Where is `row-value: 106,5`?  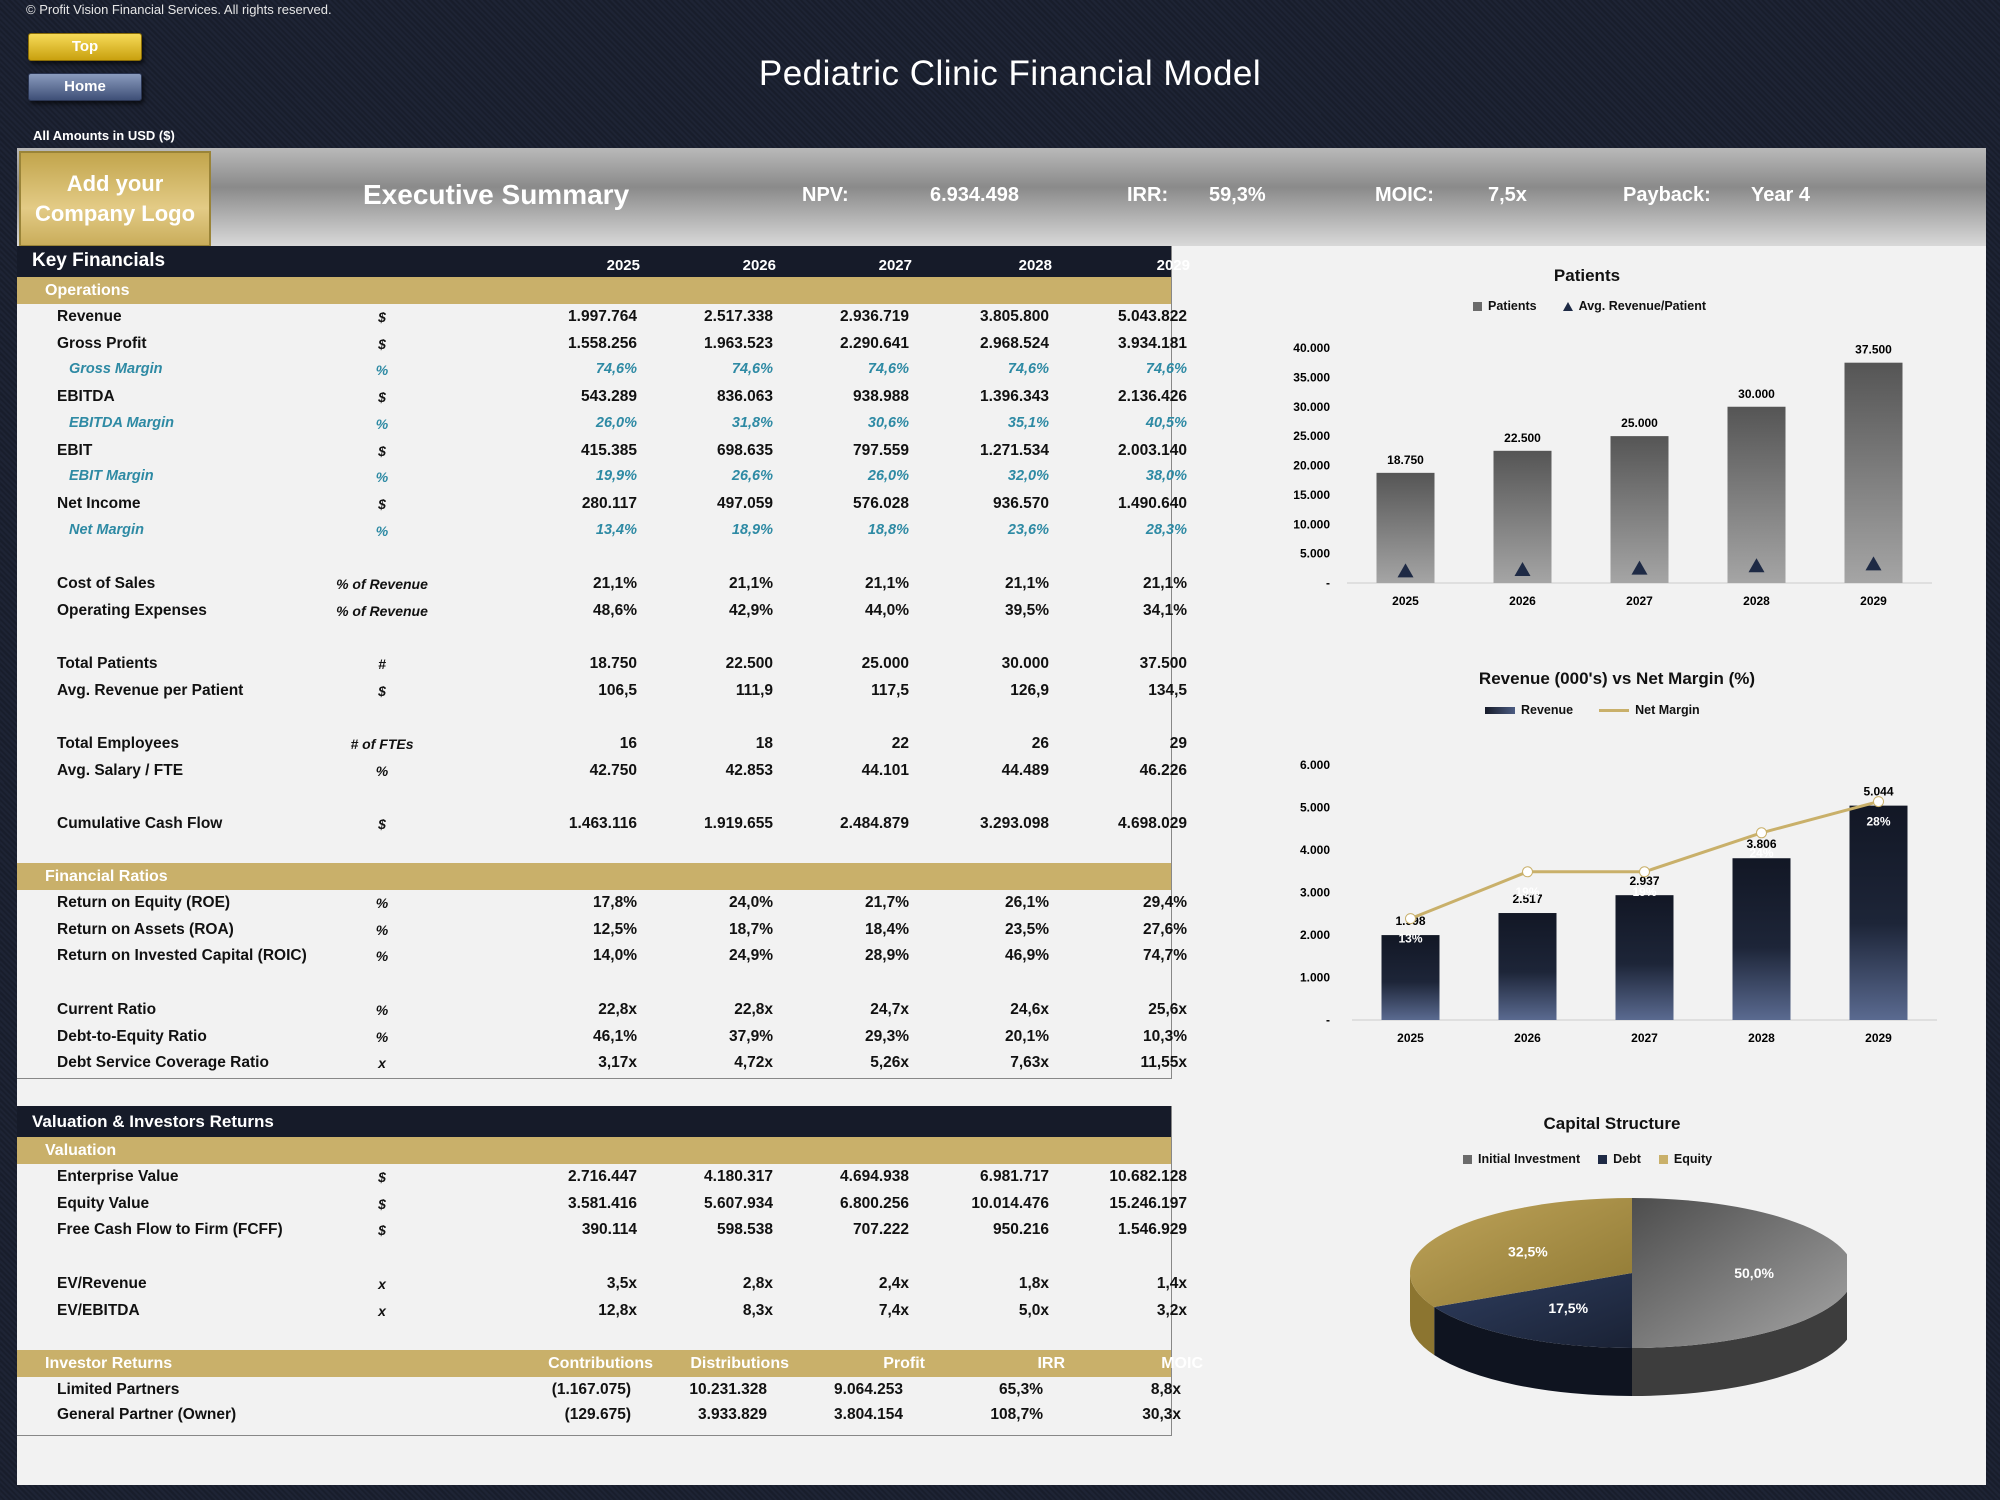
row-value: 106,5 is located at coordinates (617, 690).